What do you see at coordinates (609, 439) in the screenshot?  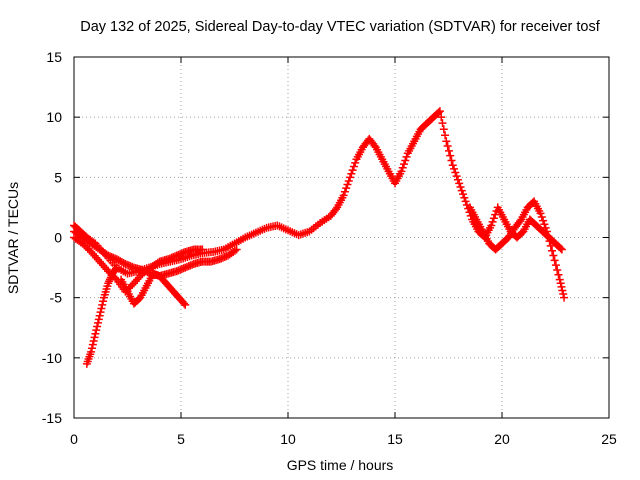 I see `x-tick-label: 25` at bounding box center [609, 439].